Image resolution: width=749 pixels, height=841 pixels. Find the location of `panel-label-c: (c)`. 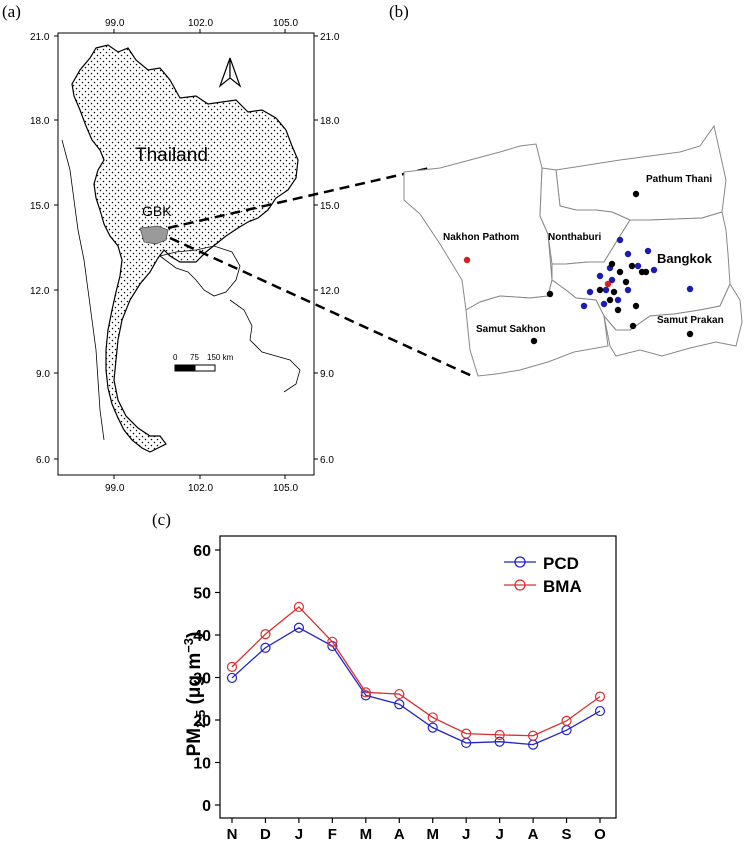

panel-label-c: (c) is located at coordinates (161, 519).